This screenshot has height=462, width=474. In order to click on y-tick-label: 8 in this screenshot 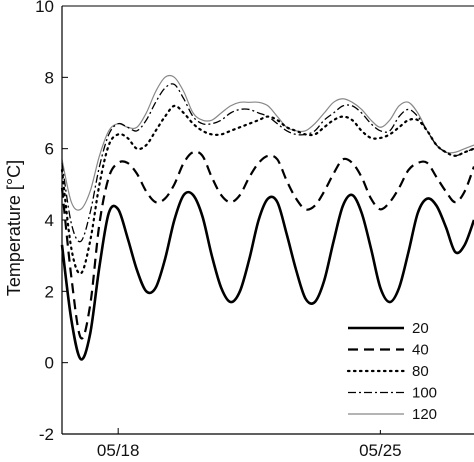, I will do `click(49, 77)`.